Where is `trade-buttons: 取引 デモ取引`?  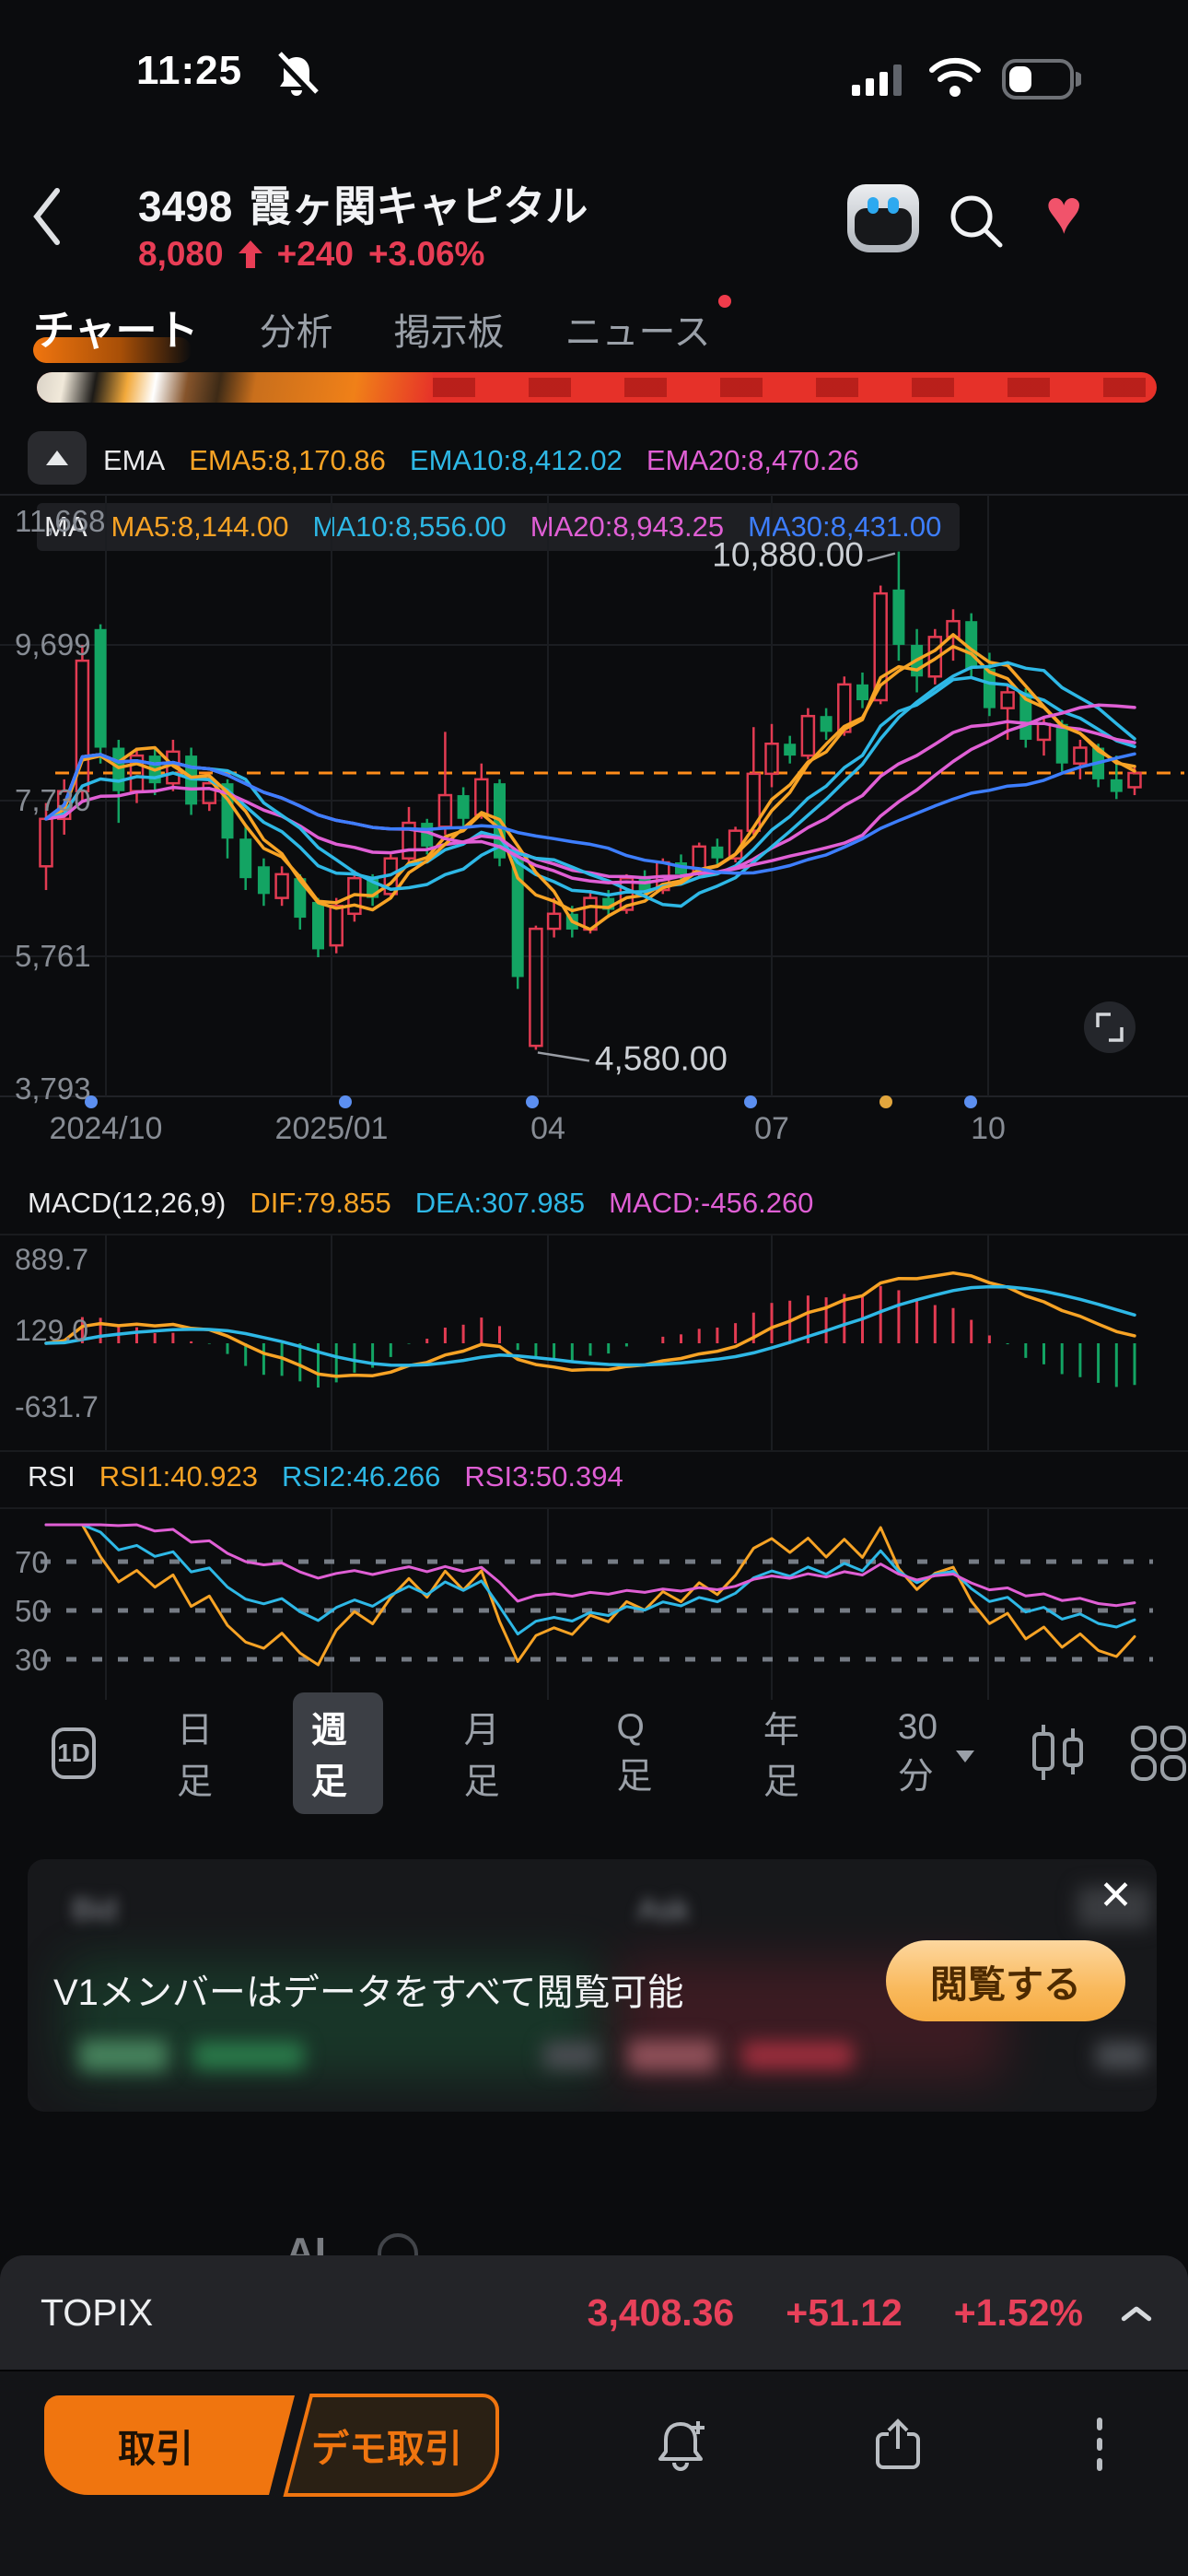 trade-buttons: 取引 デモ取引 is located at coordinates (271, 2445).